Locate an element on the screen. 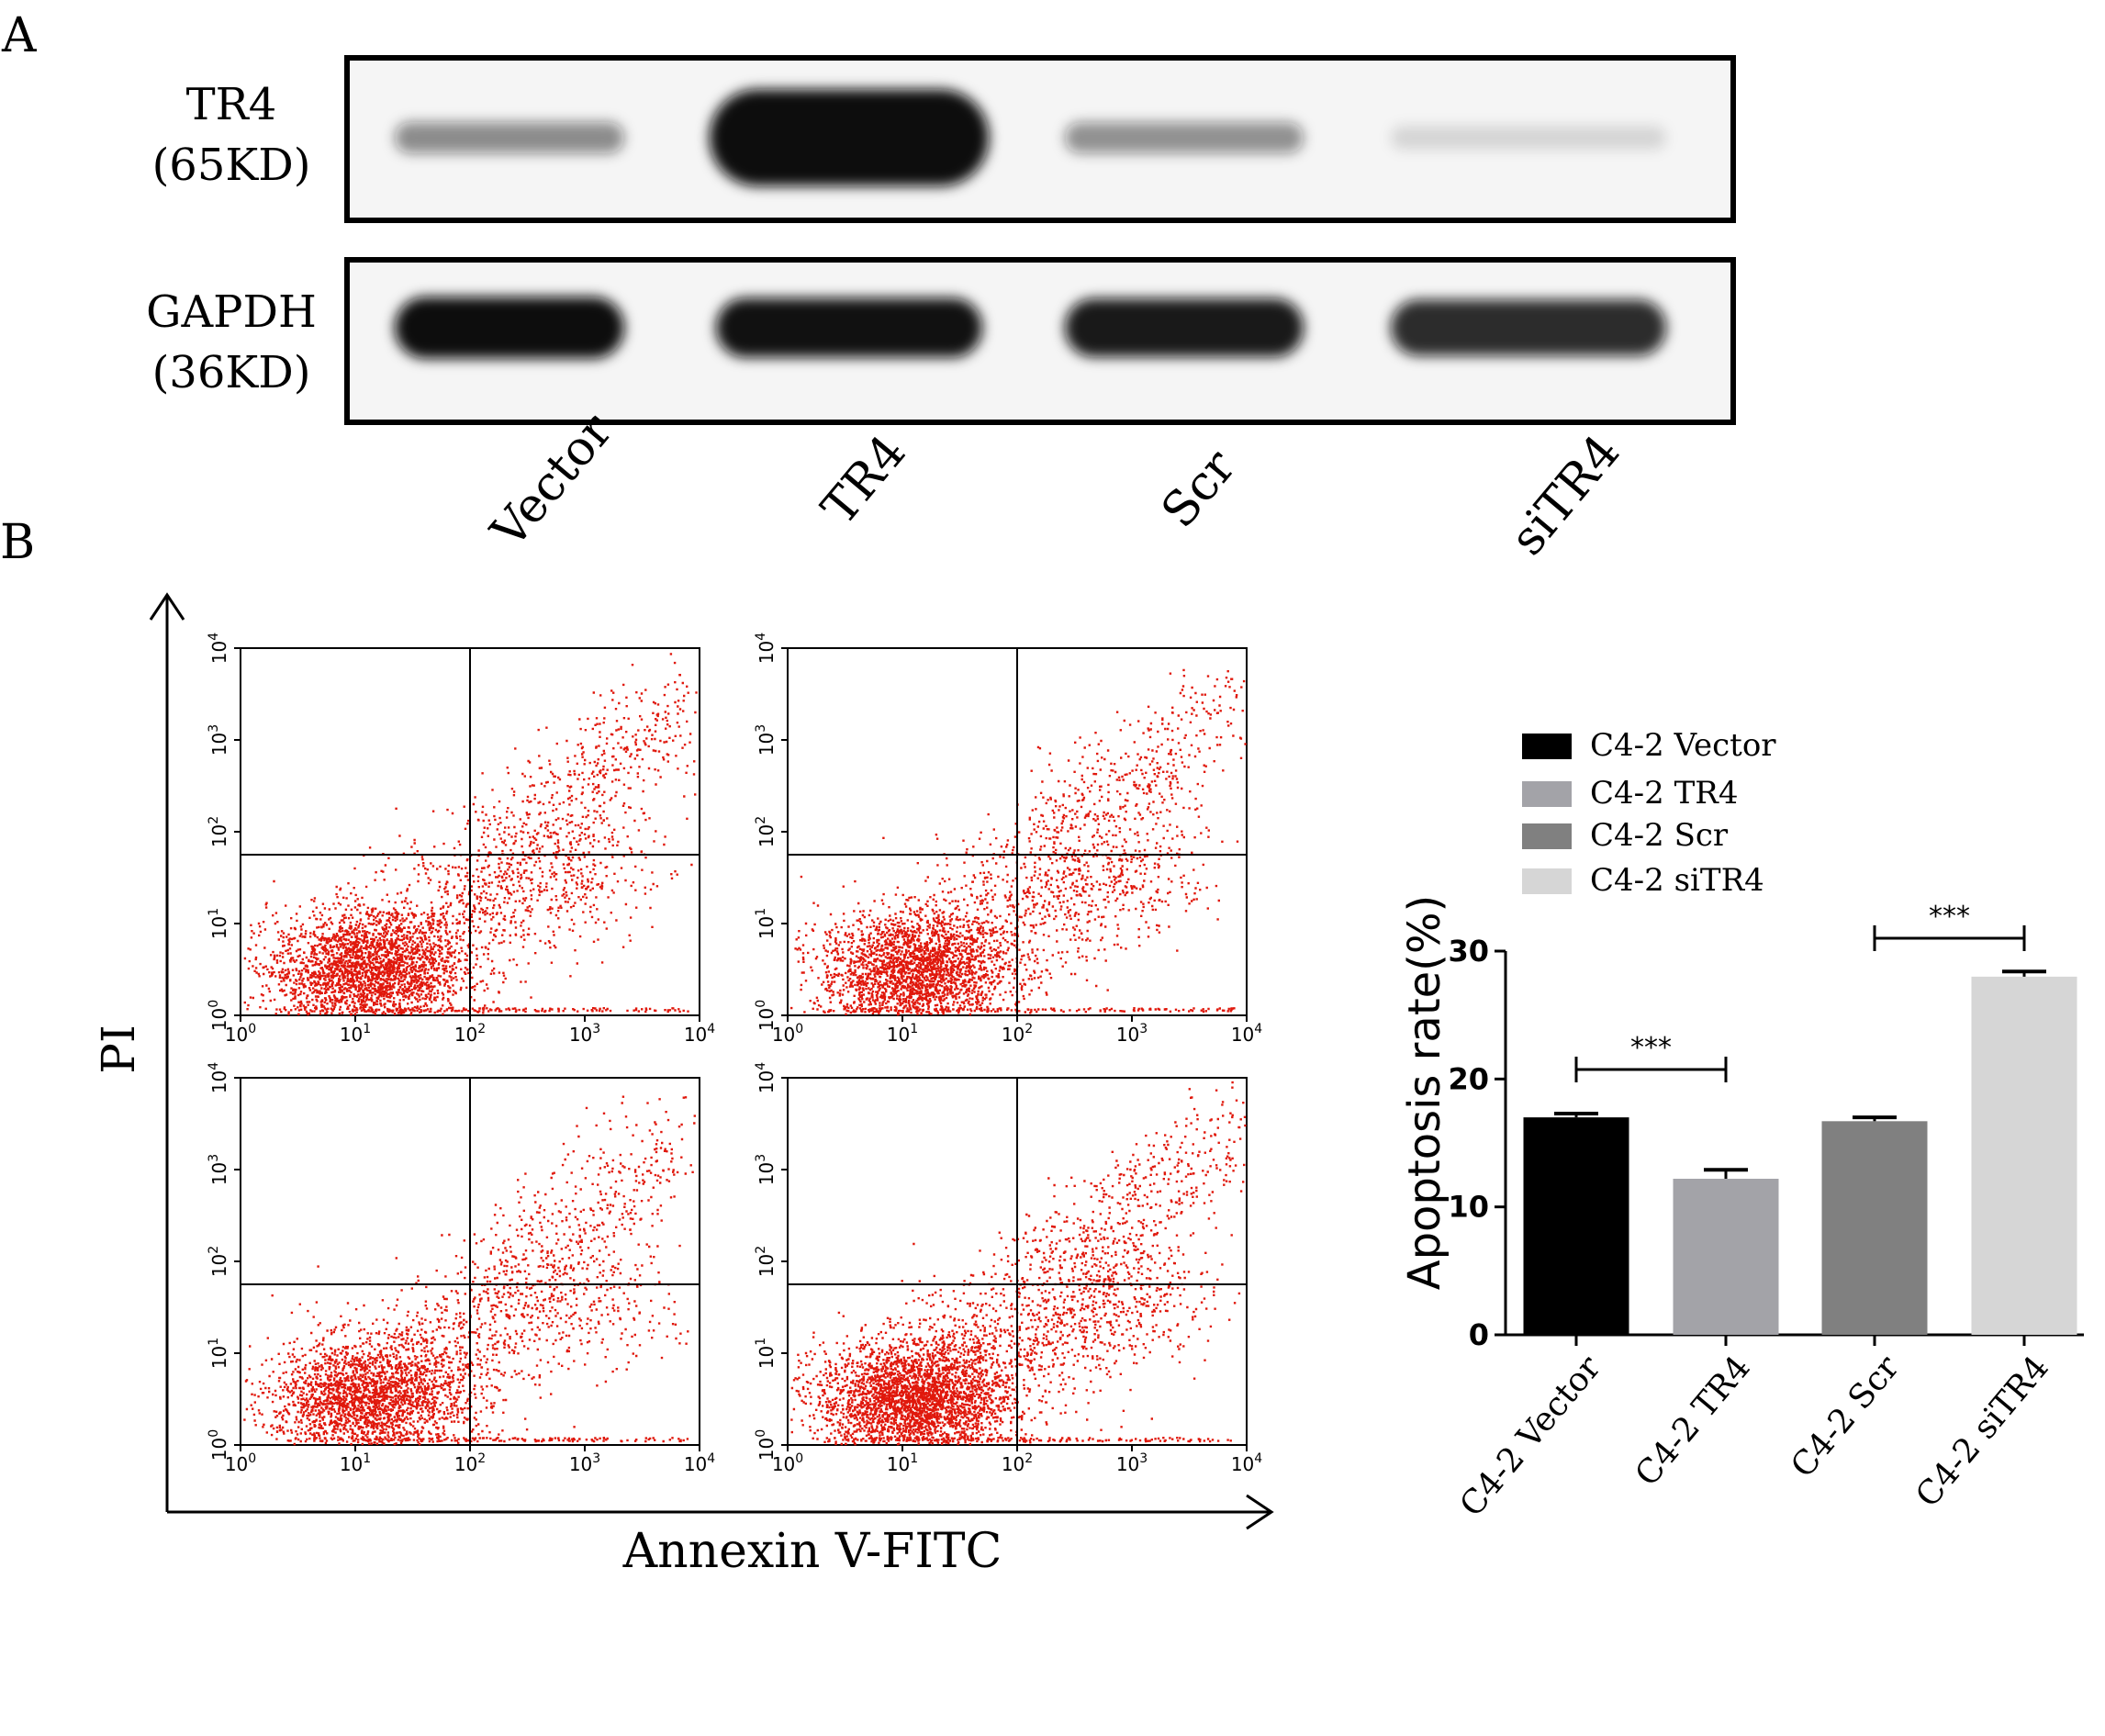  blot-weight-gapdh: (36KD) is located at coordinates (231, 372).